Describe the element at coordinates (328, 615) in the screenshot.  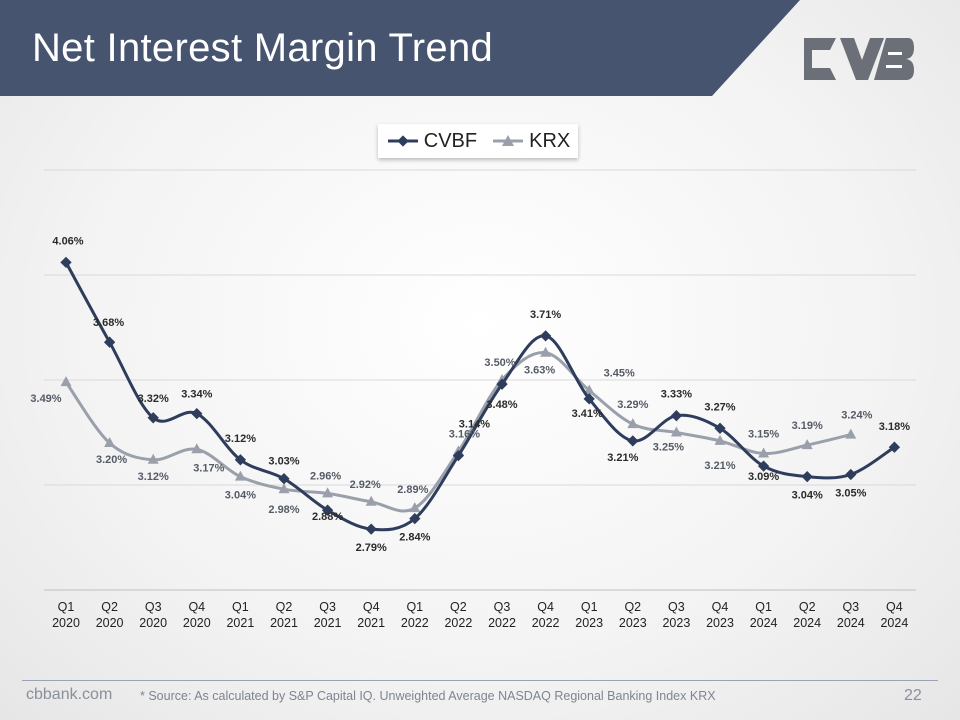
I see `x-tick-label: Q3 2021` at that location.